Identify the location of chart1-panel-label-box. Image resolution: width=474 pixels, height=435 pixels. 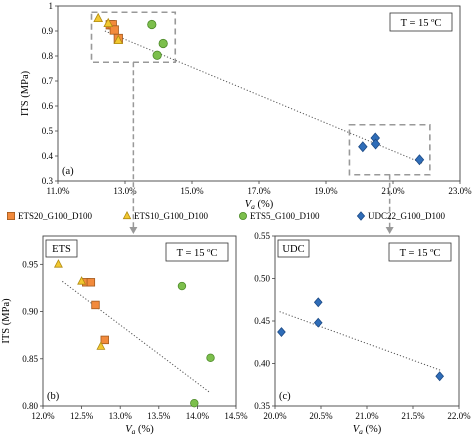
(61, 248).